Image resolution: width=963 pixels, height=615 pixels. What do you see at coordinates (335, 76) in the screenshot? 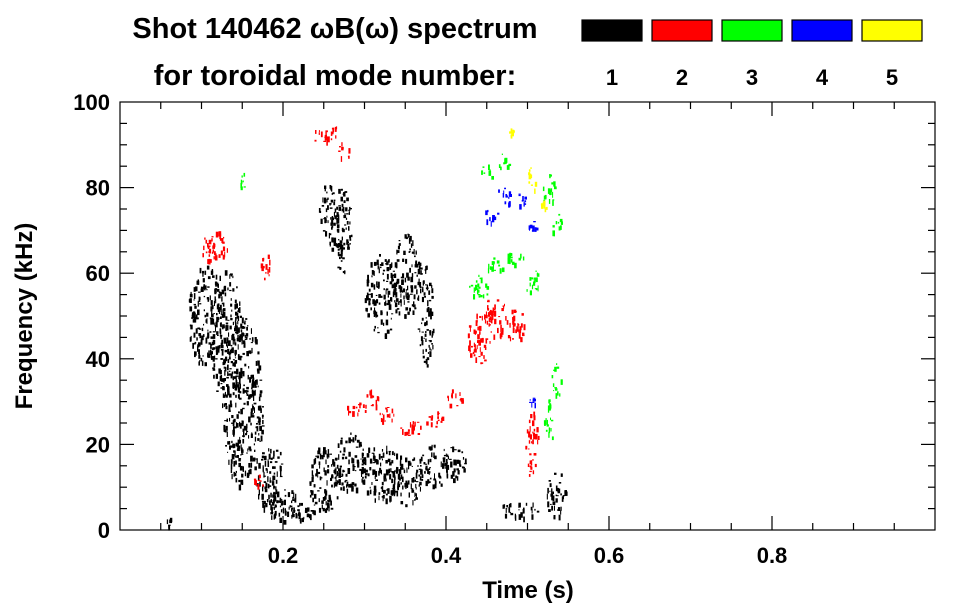
I see `chart-title-line2: for toroidal mode number:` at bounding box center [335, 76].